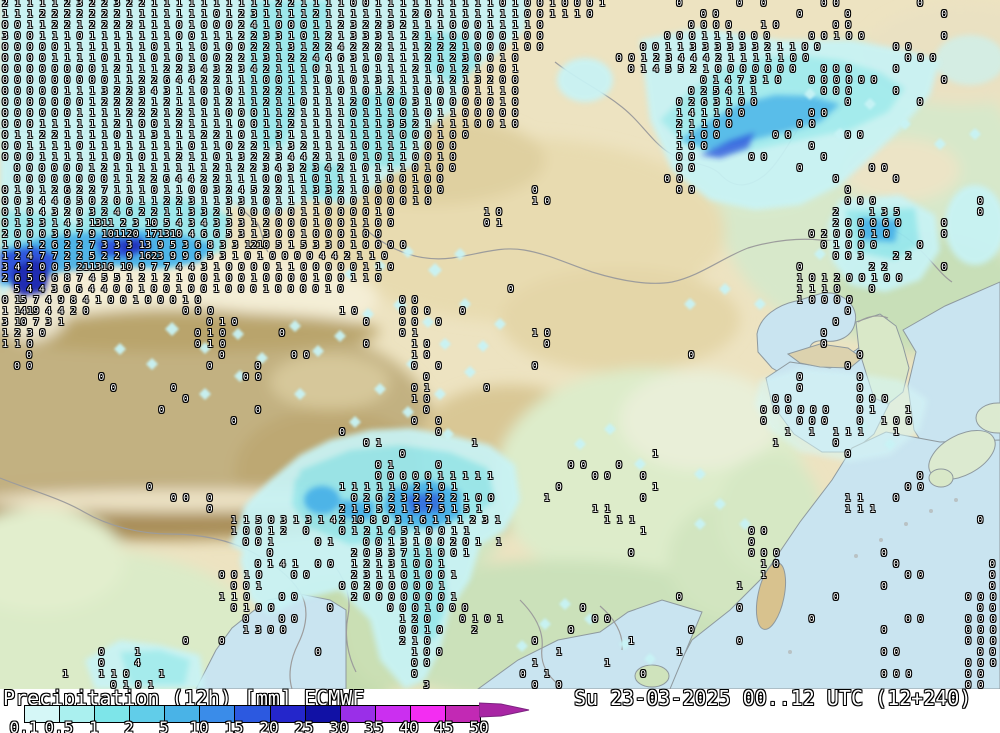 The width and height of the screenshot is (1000, 733). What do you see at coordinates (252, 714) in the screenshot?
I see `legend-colorbar` at bounding box center [252, 714].